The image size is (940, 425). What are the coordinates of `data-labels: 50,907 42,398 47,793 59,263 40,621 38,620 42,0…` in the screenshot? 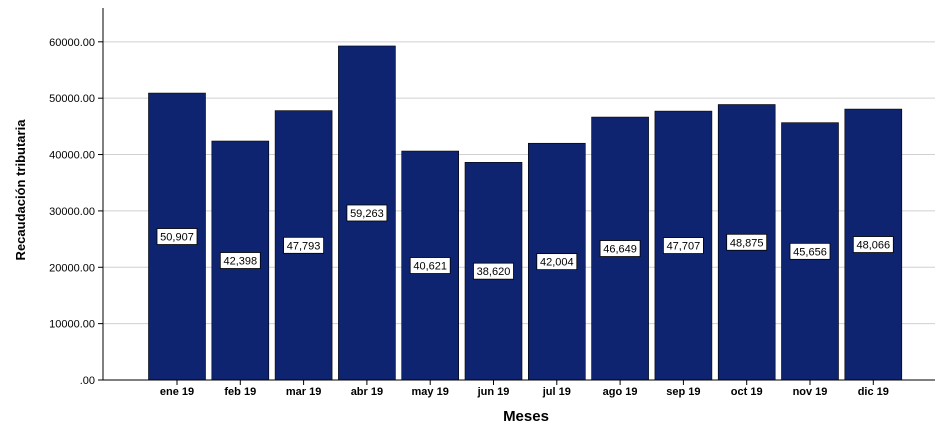 It's located at (525, 242).